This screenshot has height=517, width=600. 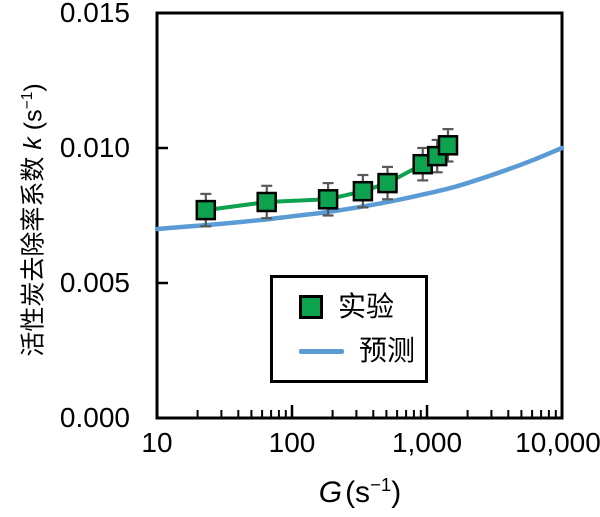 I want to click on legend-label-experiment: 实验, so click(x=366, y=306).